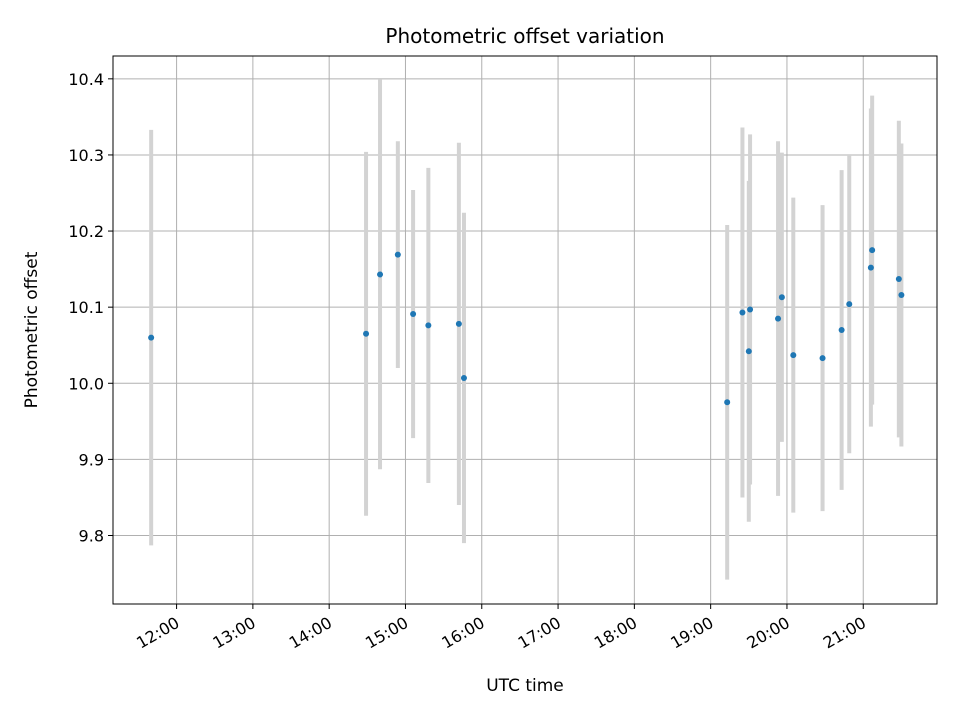 The image size is (960, 720). I want to click on chart-title: Photometric offset variation, so click(524, 36).